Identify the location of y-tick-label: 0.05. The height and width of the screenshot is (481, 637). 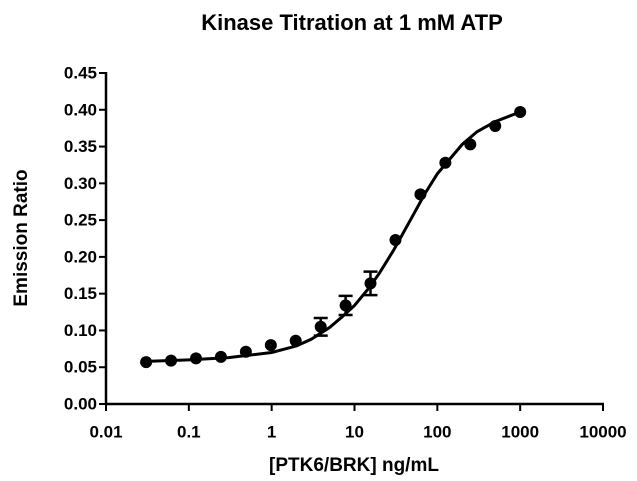
(80, 367).